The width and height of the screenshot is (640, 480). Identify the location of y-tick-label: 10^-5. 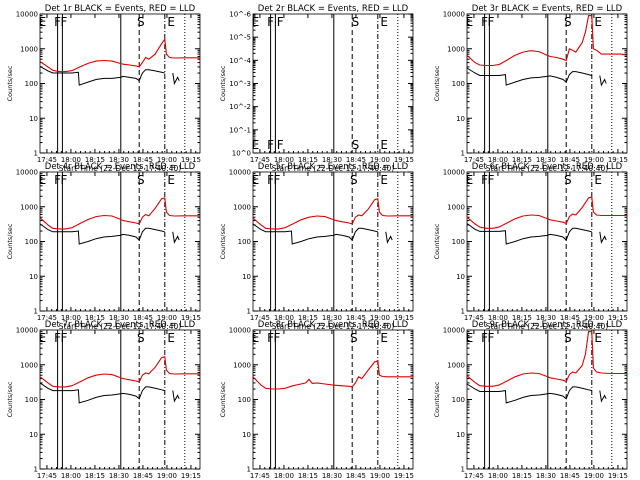
(240, 38).